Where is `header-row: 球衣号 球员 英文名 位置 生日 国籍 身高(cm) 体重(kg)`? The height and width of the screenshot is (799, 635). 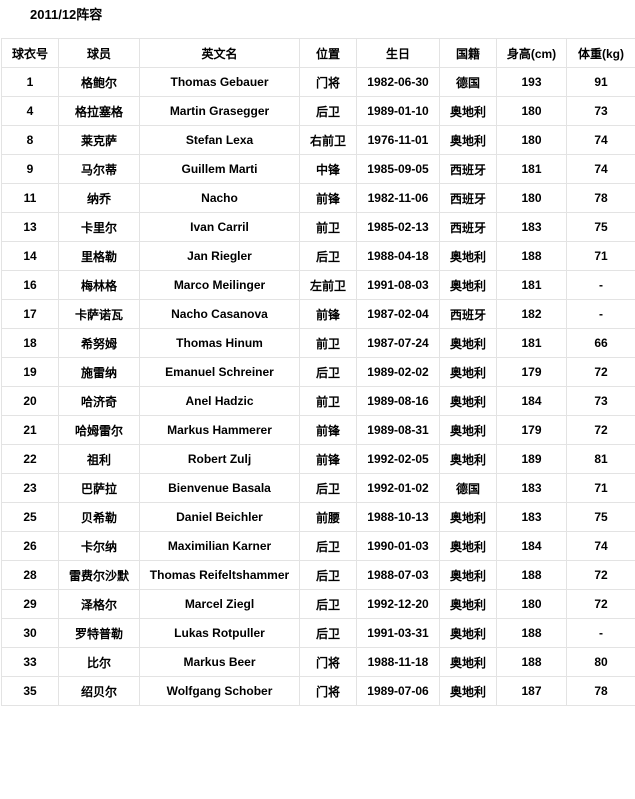
header-row: 球衣号 球员 英文名 位置 生日 国籍 身高(cm) 体重(kg) is located at coordinates (318, 53).